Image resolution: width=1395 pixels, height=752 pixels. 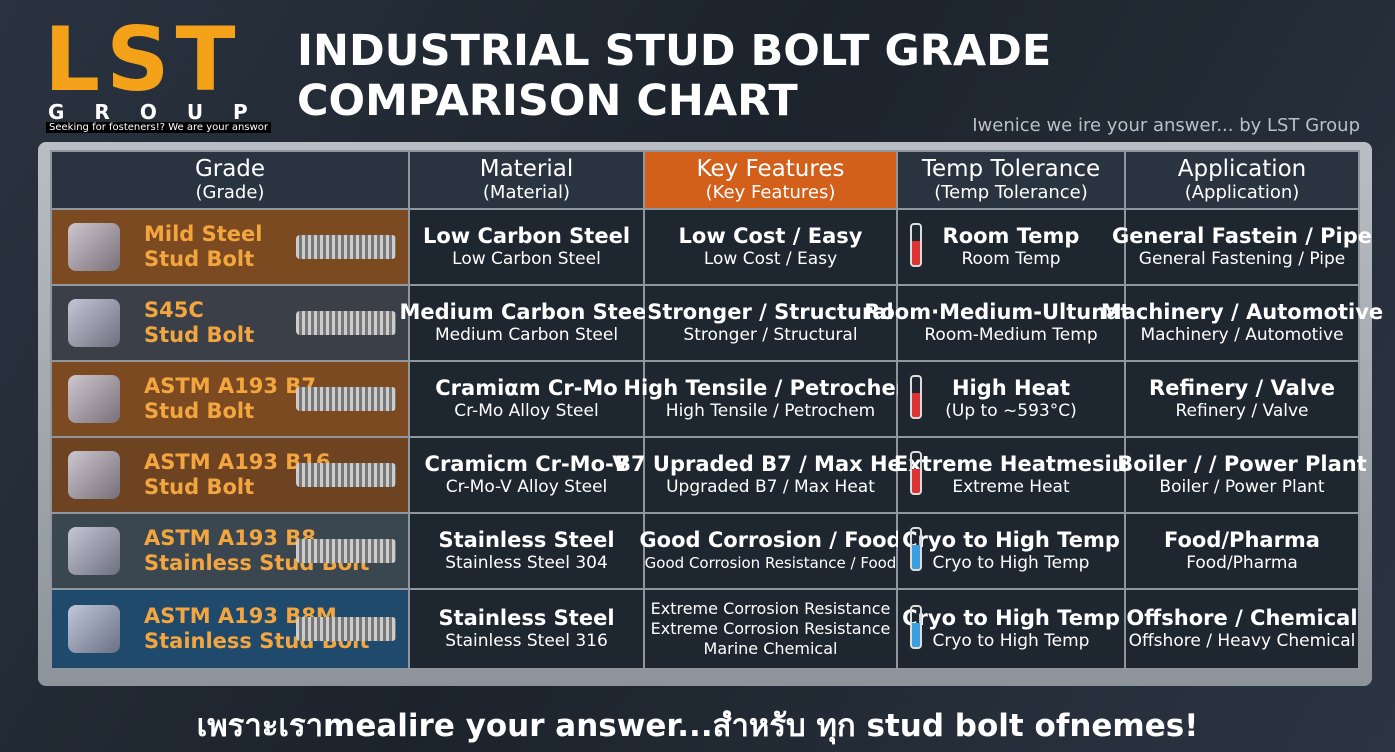 I want to click on table-cell: Extreme Heatmesiιι Extreme Heat, so click(x=1011, y=475).